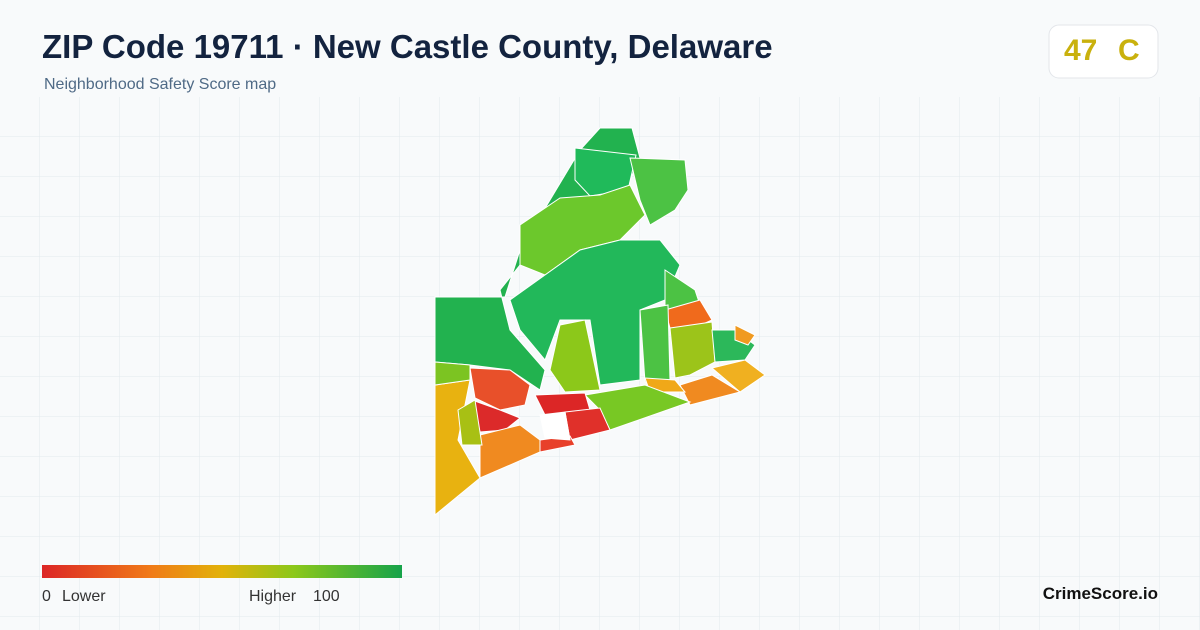 The image size is (1200, 630). I want to click on legend-min-label: Lower, so click(84, 596).